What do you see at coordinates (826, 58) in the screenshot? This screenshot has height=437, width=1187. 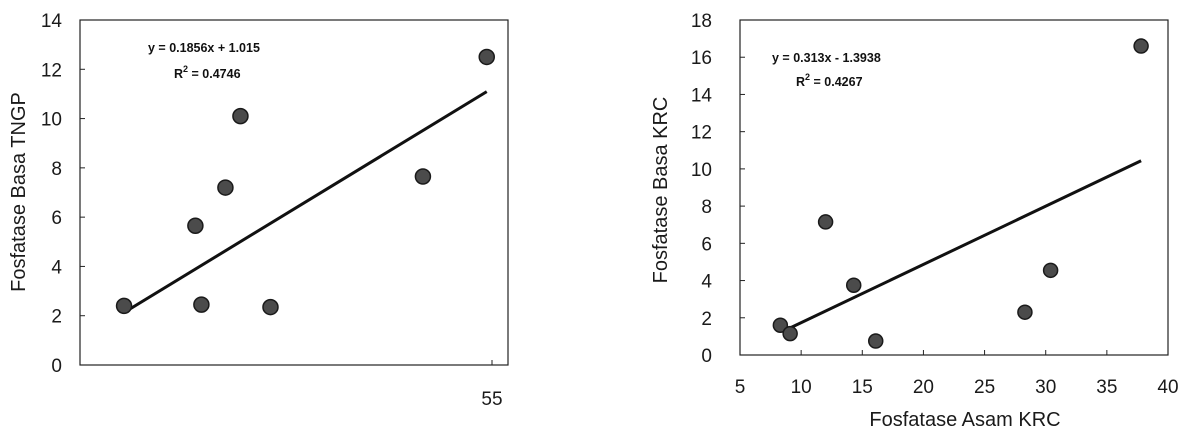 I see `chart-right-equation: y = 0.313x - 1.3938` at bounding box center [826, 58].